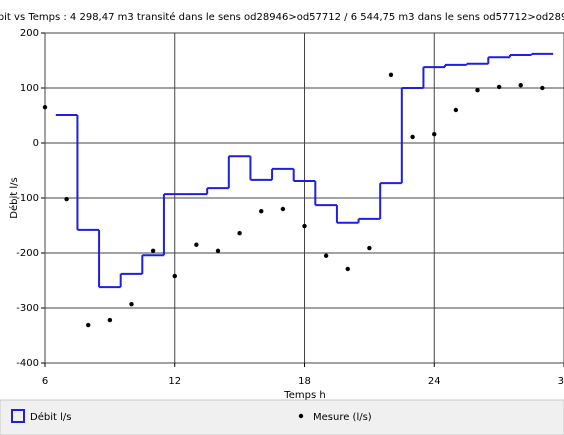 Image resolution: width=564 pixels, height=435 pixels. I want to click on x-tick-label: 30, so click(561, 381).